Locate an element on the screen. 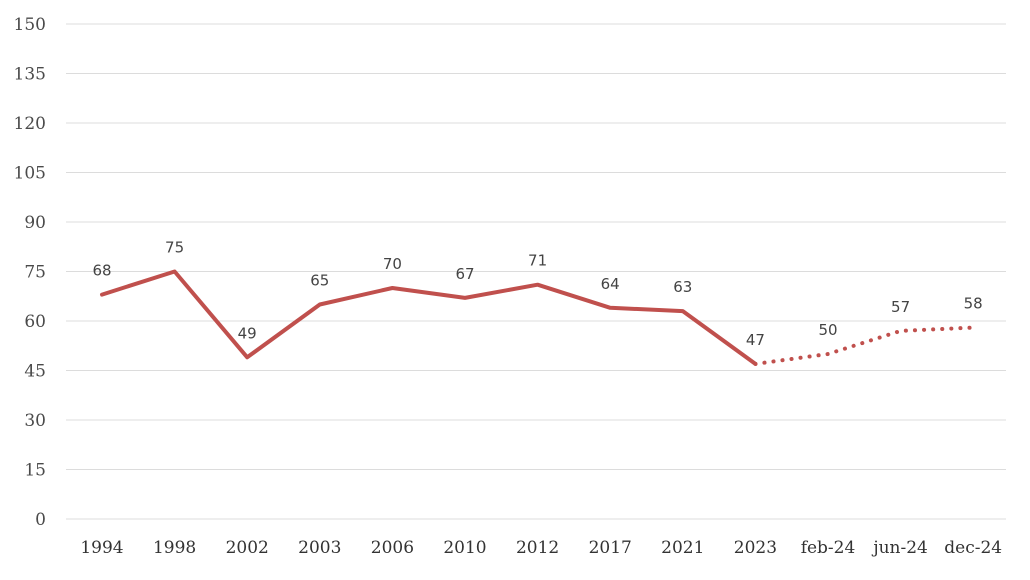 The image size is (1030, 580). y-tick-label-60: 60 is located at coordinates (35, 322).